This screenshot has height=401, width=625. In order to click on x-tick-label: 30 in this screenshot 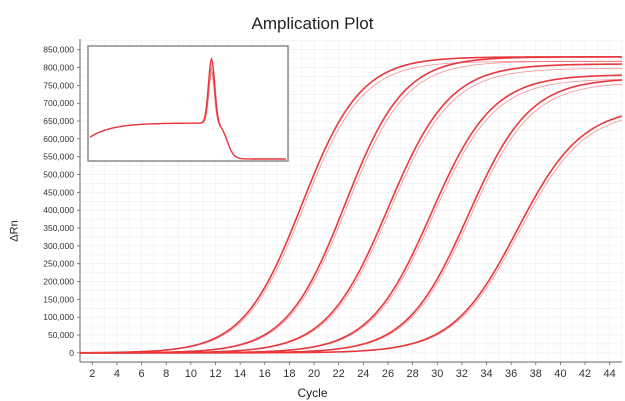, I will do `click(437, 374)`.